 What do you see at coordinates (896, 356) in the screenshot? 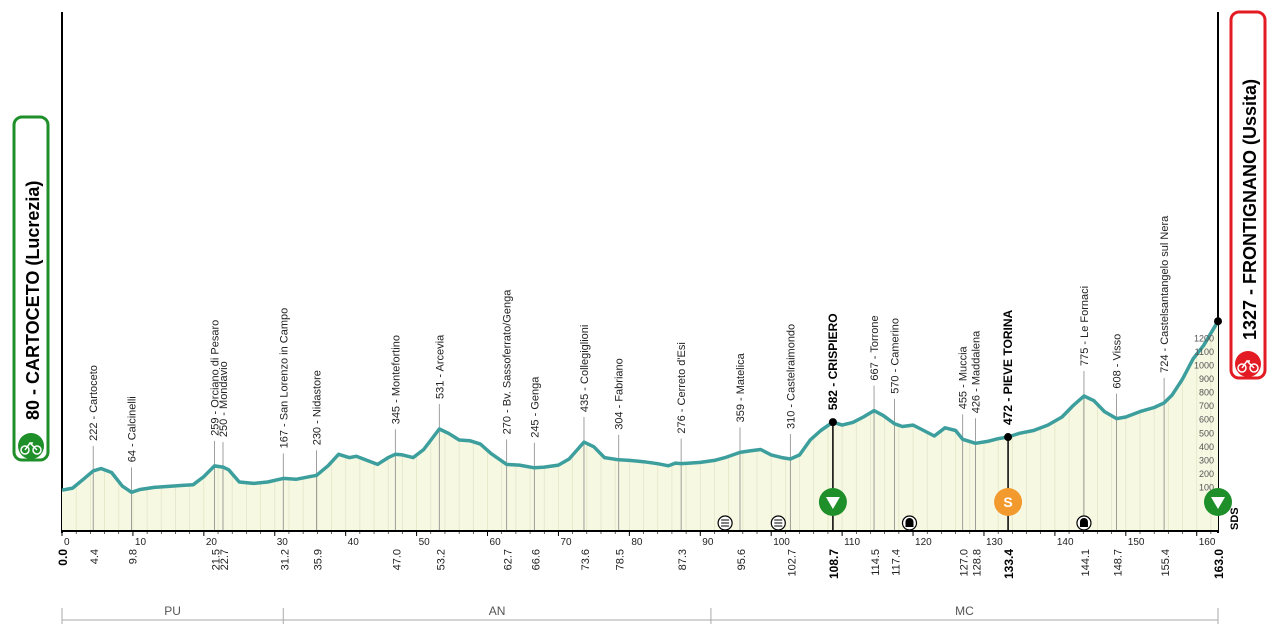
I see `point-label: 570 - Camerino` at bounding box center [896, 356].